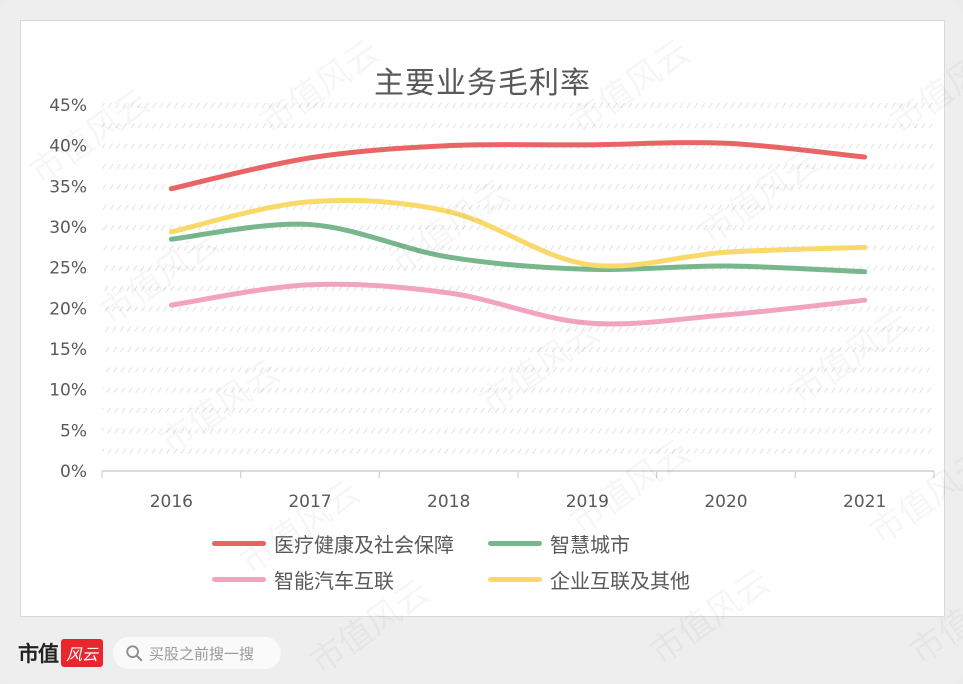 This screenshot has width=963, height=684. I want to click on legend-label: 企业互联及其他, so click(620, 580).